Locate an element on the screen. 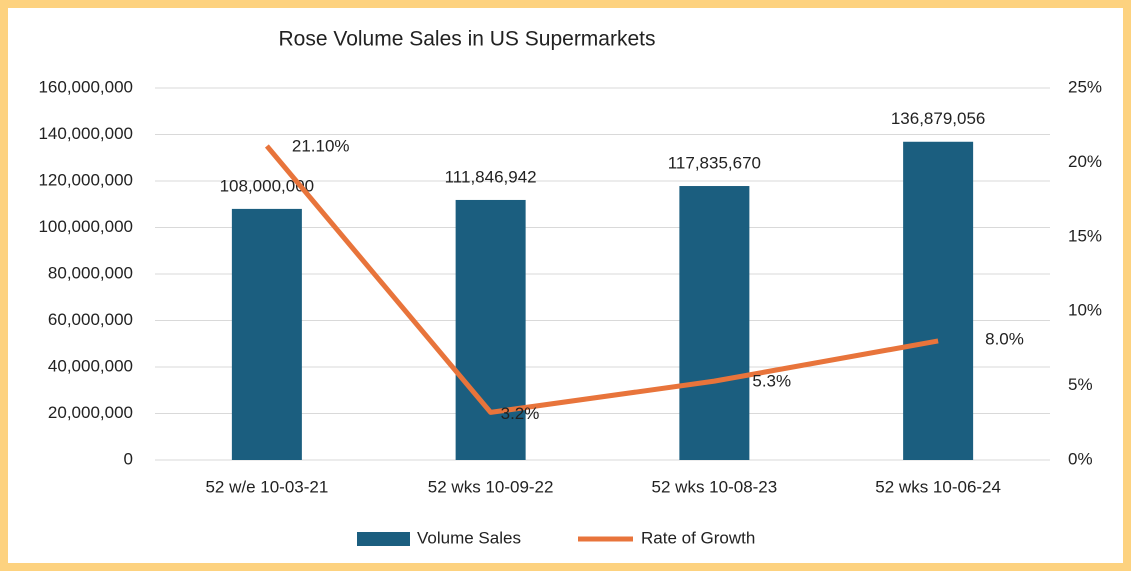  line-value-label: 5.3% is located at coordinates (771, 381).